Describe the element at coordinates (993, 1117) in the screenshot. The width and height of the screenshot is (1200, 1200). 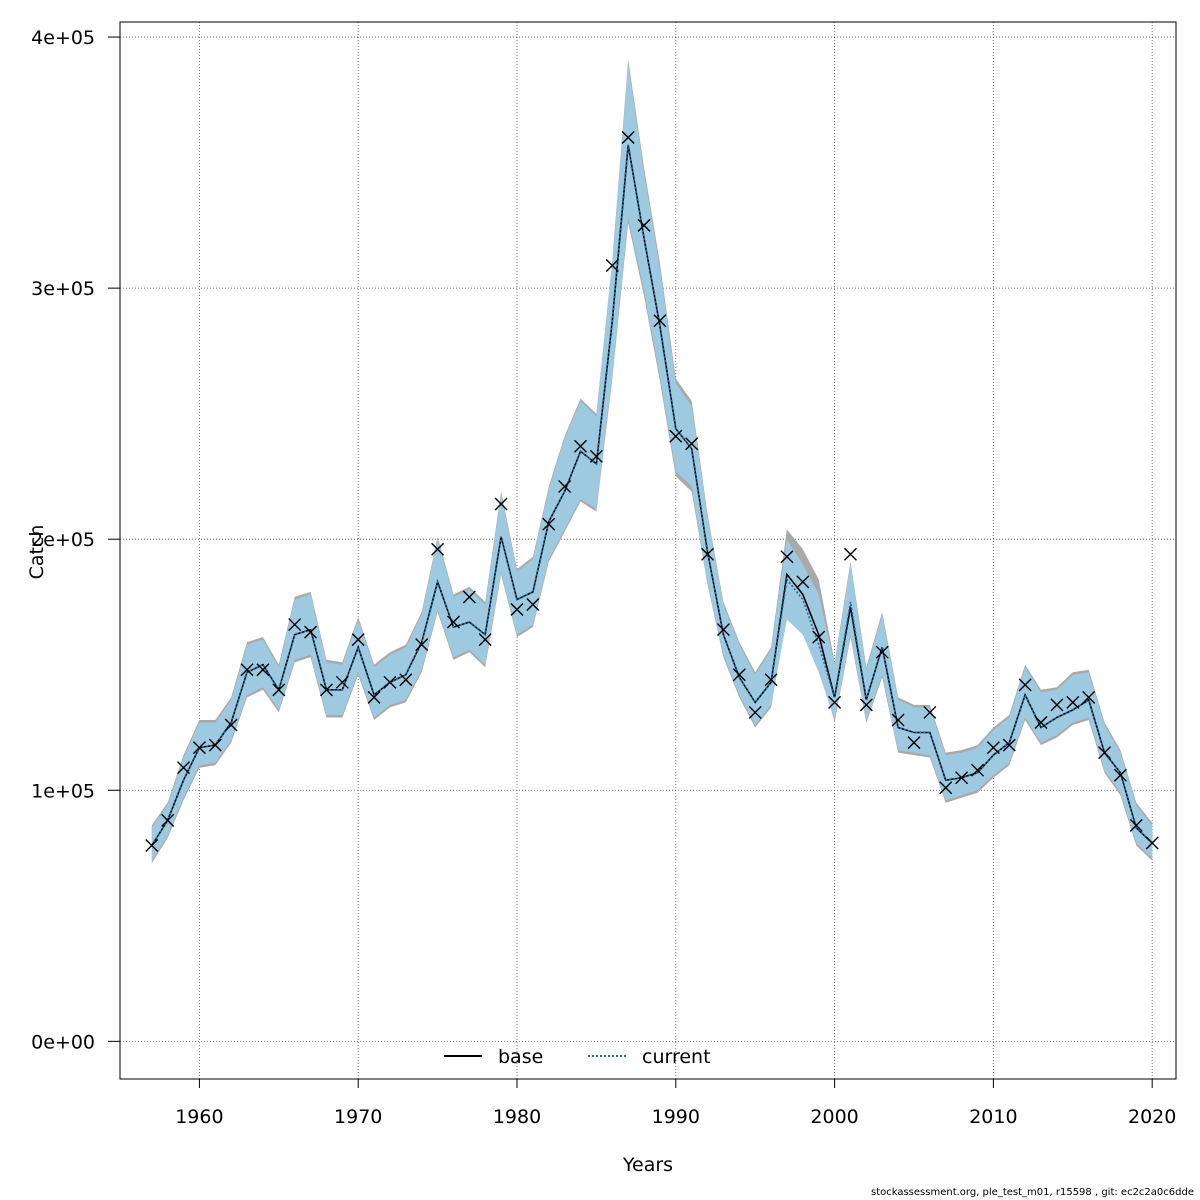
I see `x-tick-label: 2010` at that location.